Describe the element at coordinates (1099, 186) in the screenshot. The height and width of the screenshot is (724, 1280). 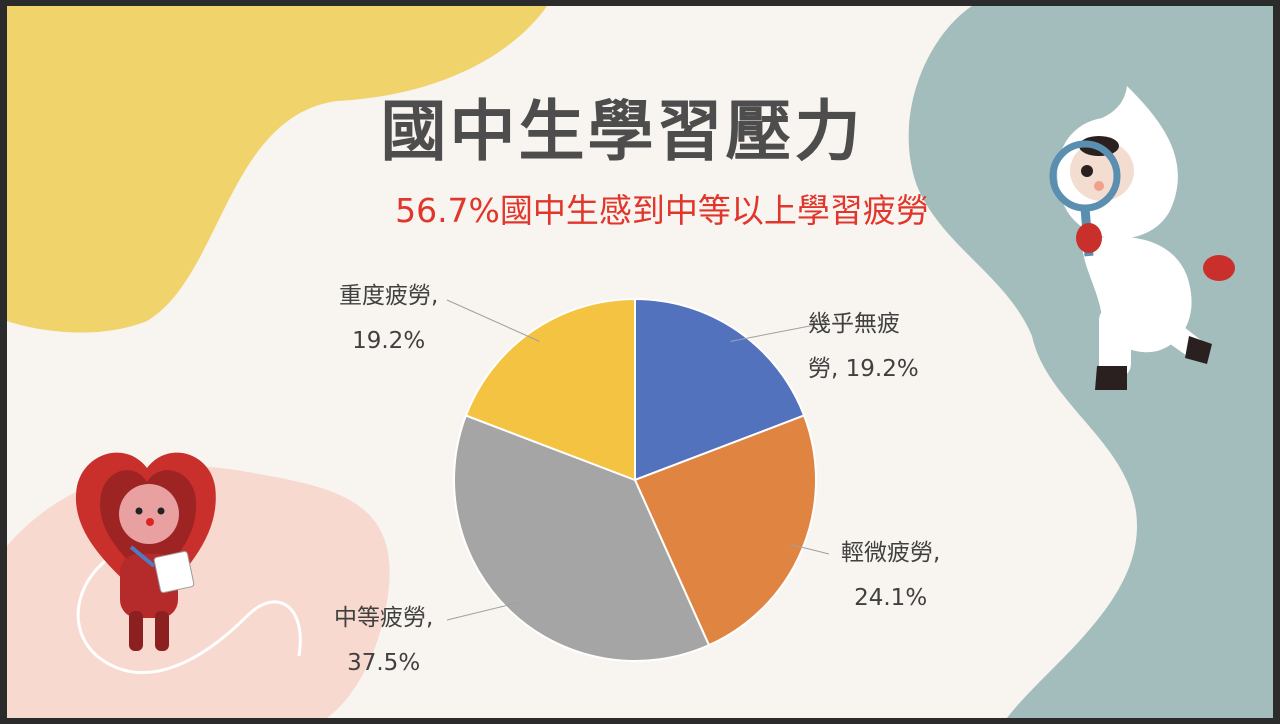
I see `explorer-cheek` at that location.